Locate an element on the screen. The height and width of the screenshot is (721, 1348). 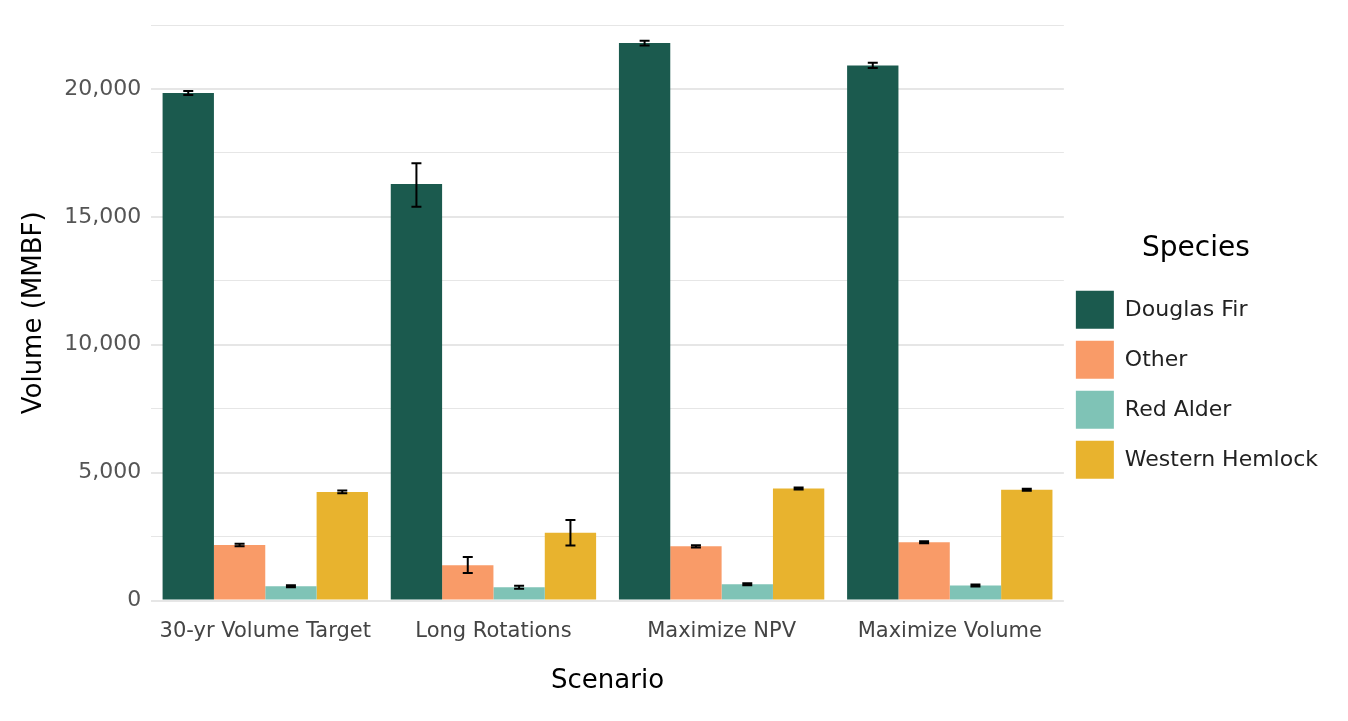
x-tick-label: Maximize Volume is located at coordinates (949, 629).